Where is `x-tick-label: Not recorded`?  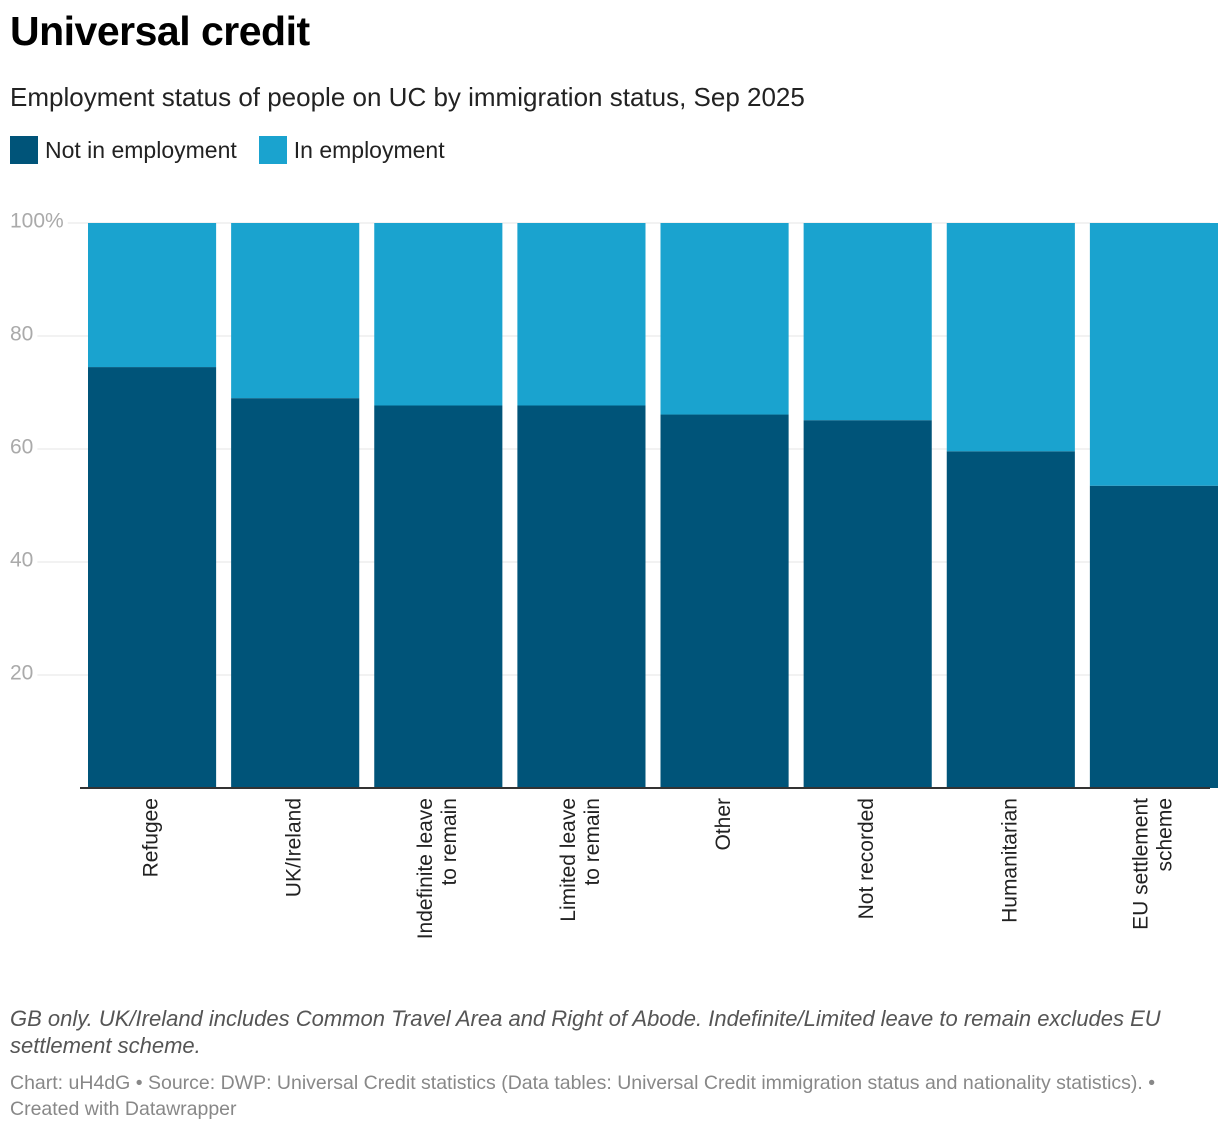
x-tick-label: Not recorded is located at coordinates (866, 858).